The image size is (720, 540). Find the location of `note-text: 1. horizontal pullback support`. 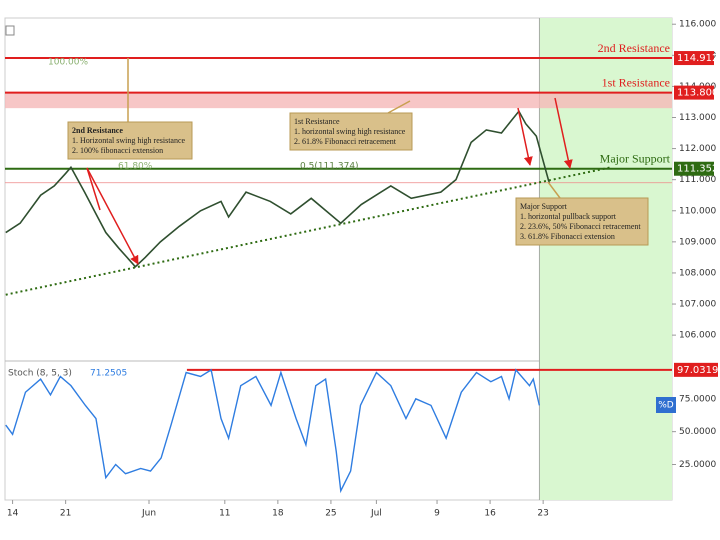

note-text: 1. horizontal pullback support is located at coordinates (568, 216).